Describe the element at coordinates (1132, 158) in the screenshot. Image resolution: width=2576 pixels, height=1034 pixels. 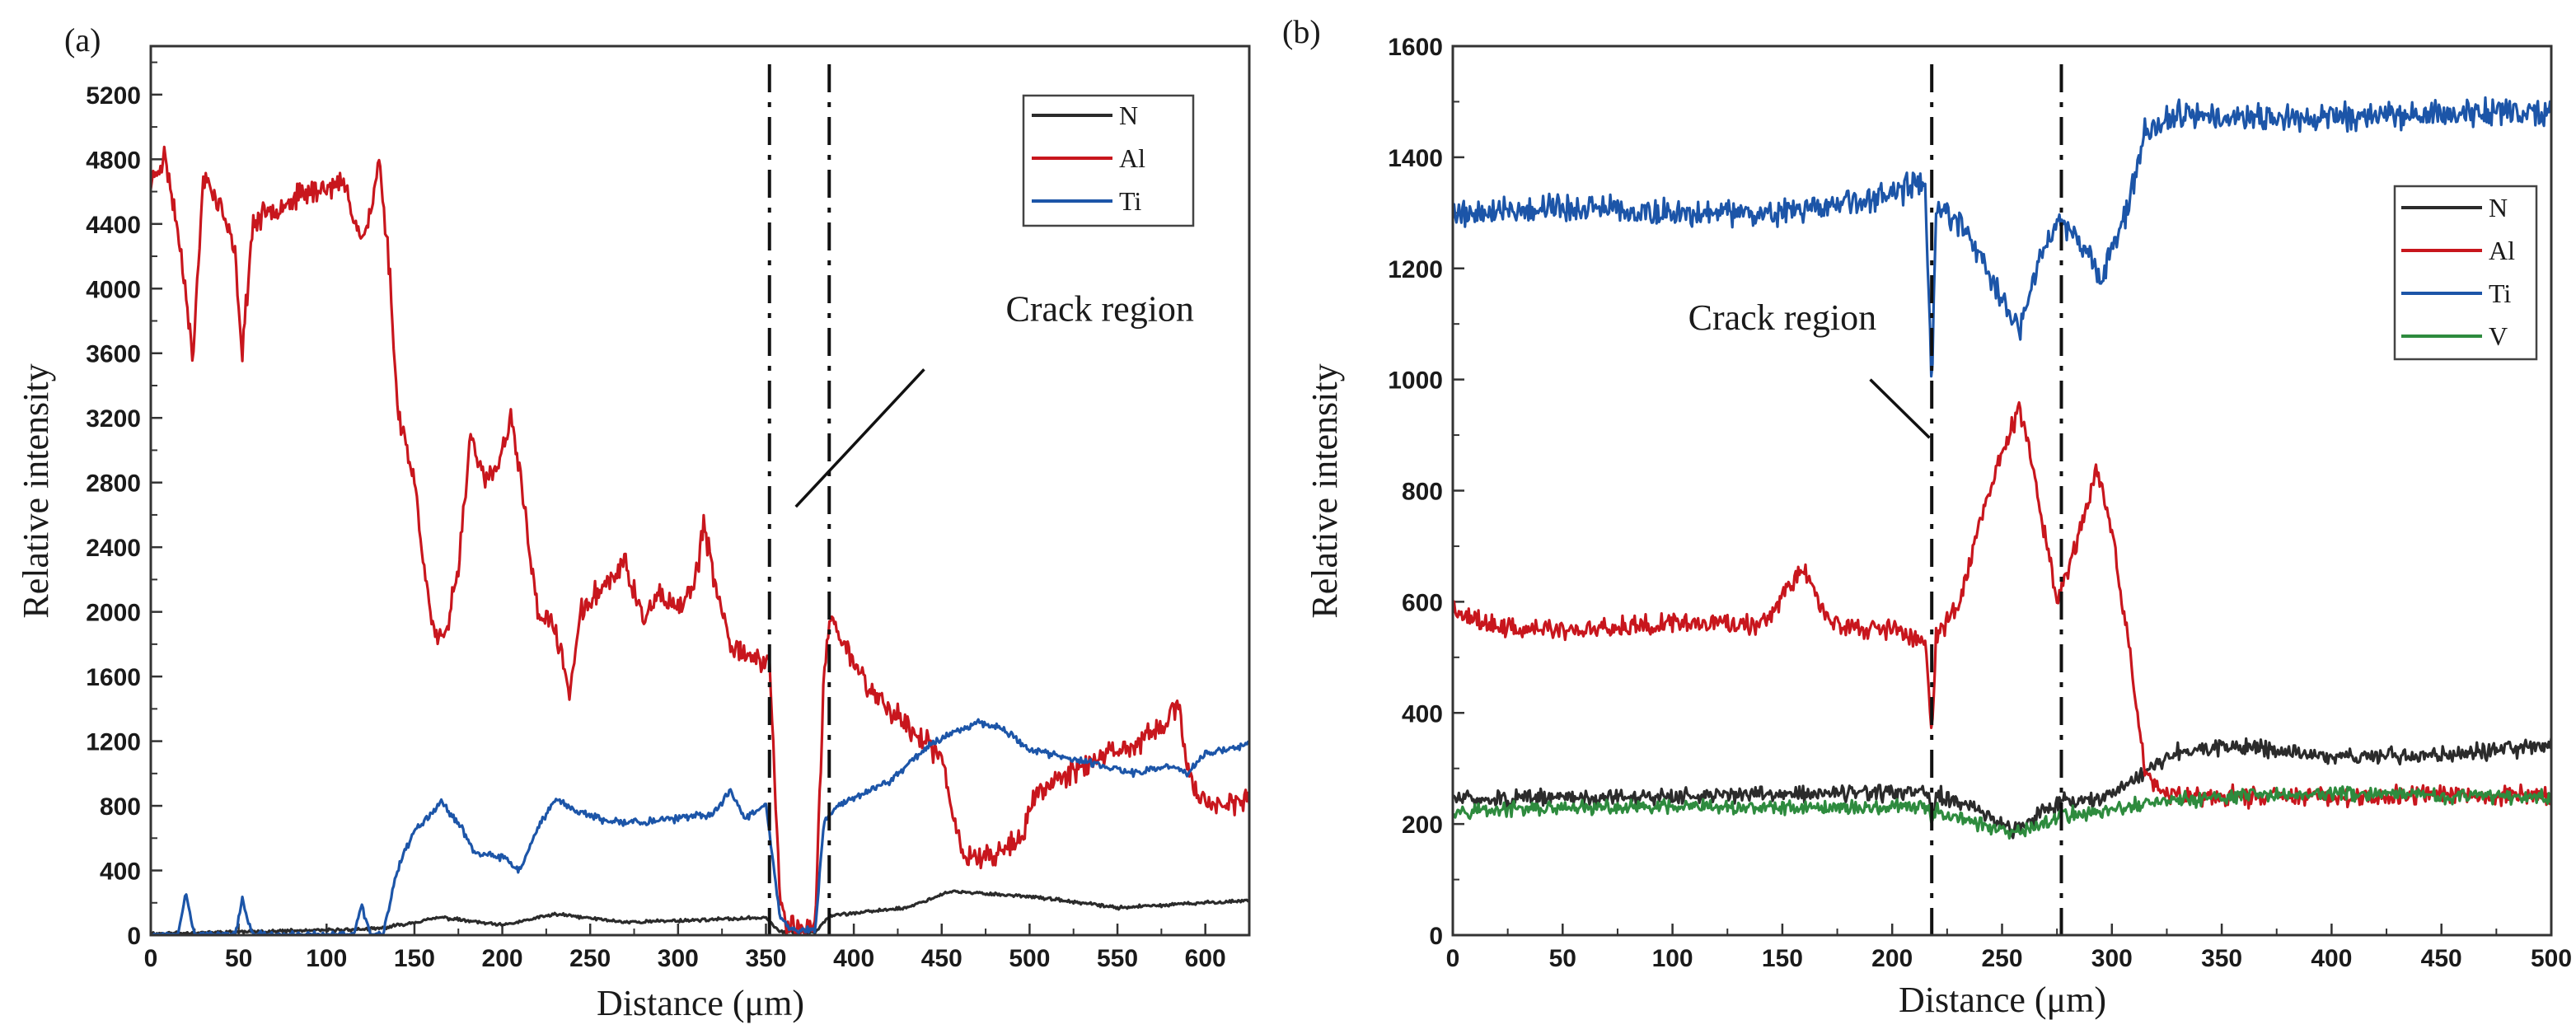
I see `legend-label-a-al: Al` at that location.